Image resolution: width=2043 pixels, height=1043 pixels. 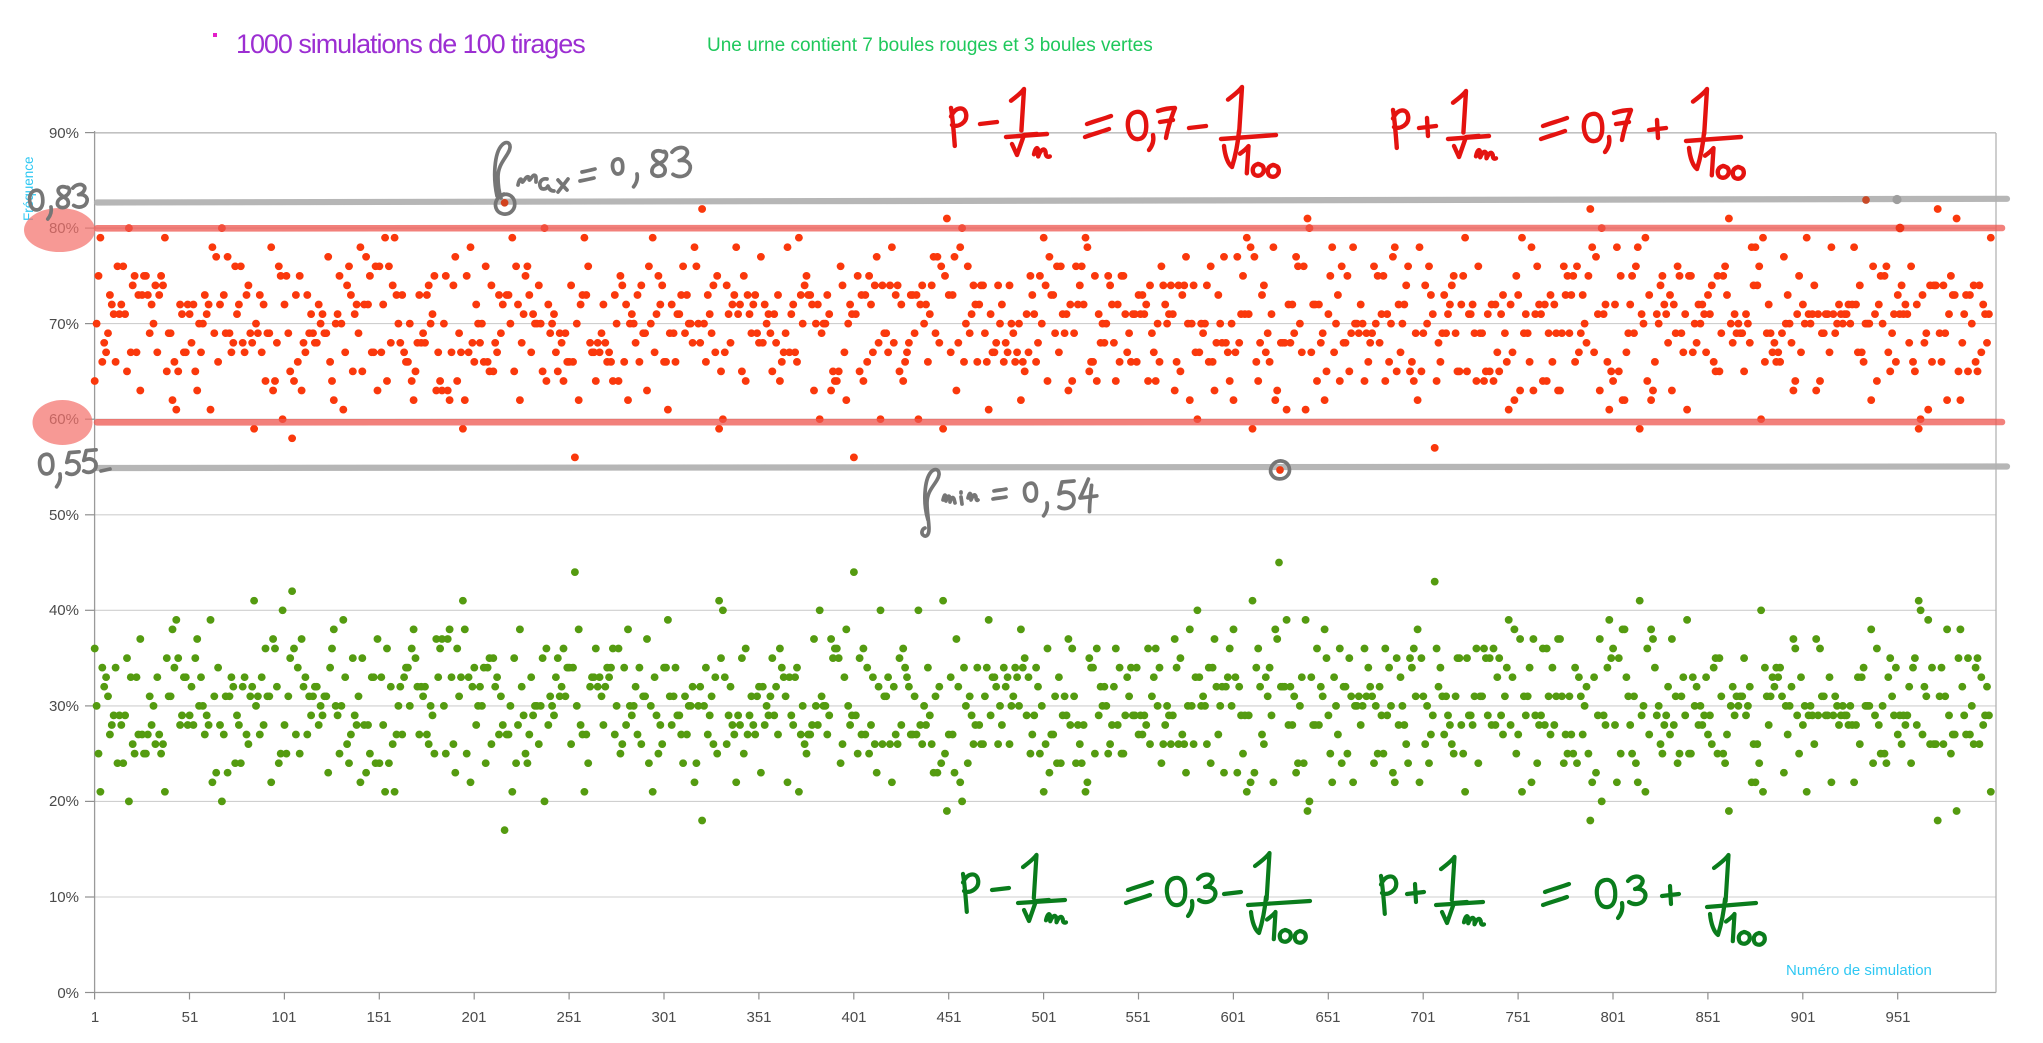 I want to click on svg-text: 0%, so click(x=68, y=993).